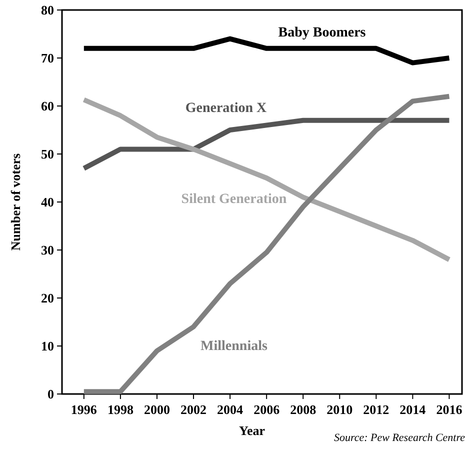 The width and height of the screenshot is (473, 449). What do you see at coordinates (47, 58) in the screenshot?
I see `y-tick-label: 70` at bounding box center [47, 58].